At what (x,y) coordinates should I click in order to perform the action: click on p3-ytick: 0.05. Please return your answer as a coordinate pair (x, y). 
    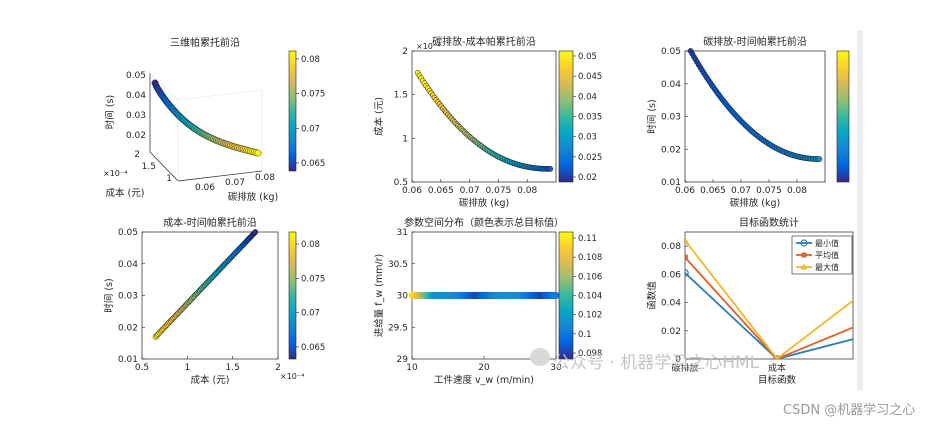
    Looking at the image, I should click on (671, 52).